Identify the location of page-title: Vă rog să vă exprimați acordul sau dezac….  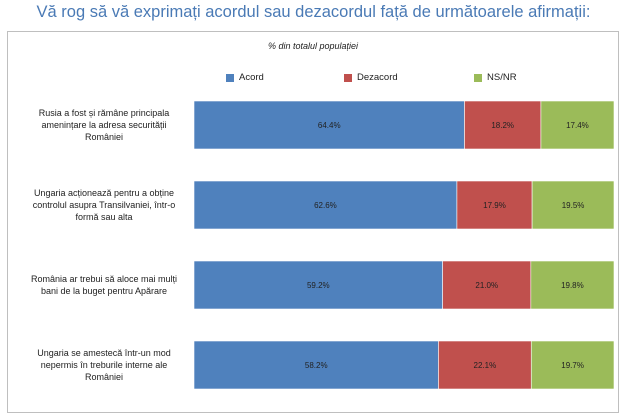
(313, 12).